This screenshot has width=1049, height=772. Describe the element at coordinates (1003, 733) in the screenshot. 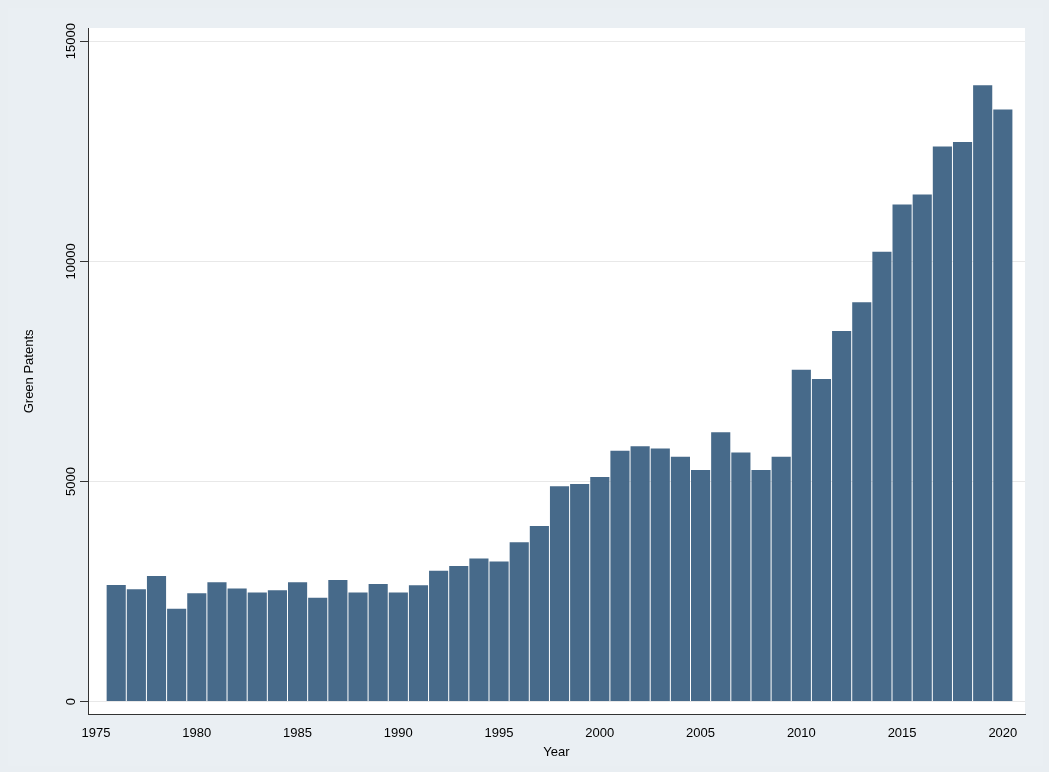

I see `x-tick-label: 2020` at that location.